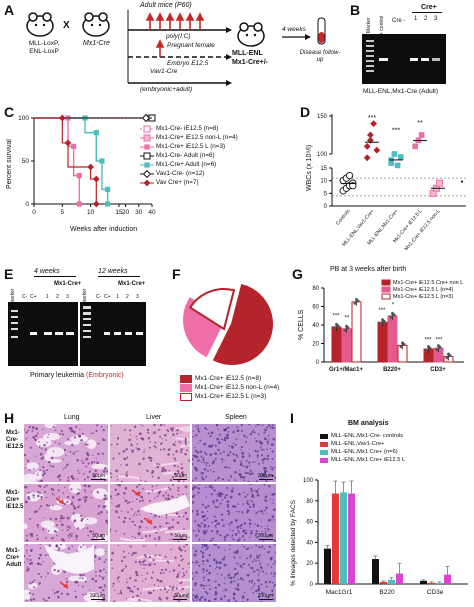  What do you see at coordinates (185, 155) in the screenshot?
I see `c-legend-label: Mx1-Cre- Adult (n=6)` at bounding box center [185, 155].